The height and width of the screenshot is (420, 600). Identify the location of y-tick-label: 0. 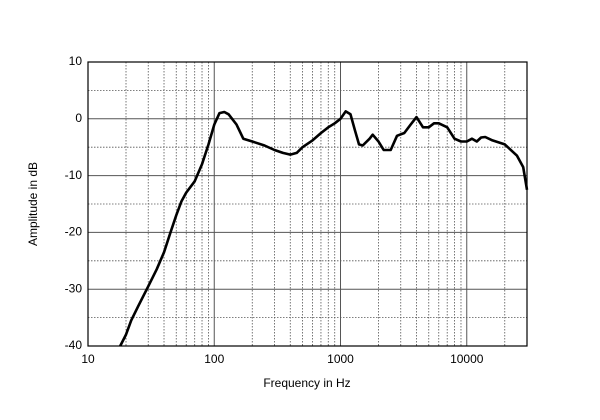
(78, 118).